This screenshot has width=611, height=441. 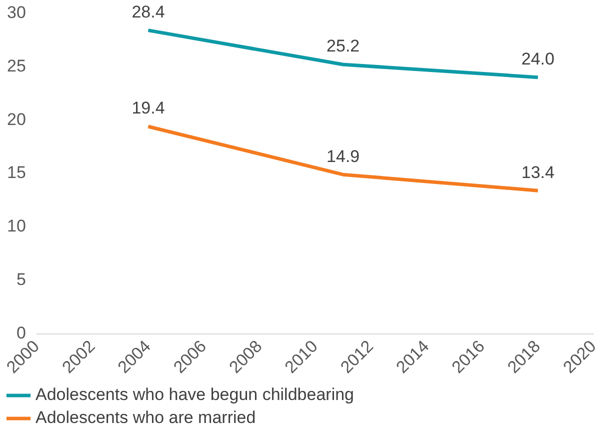 What do you see at coordinates (16, 66) in the screenshot?
I see `y-tick-label: 25` at bounding box center [16, 66].